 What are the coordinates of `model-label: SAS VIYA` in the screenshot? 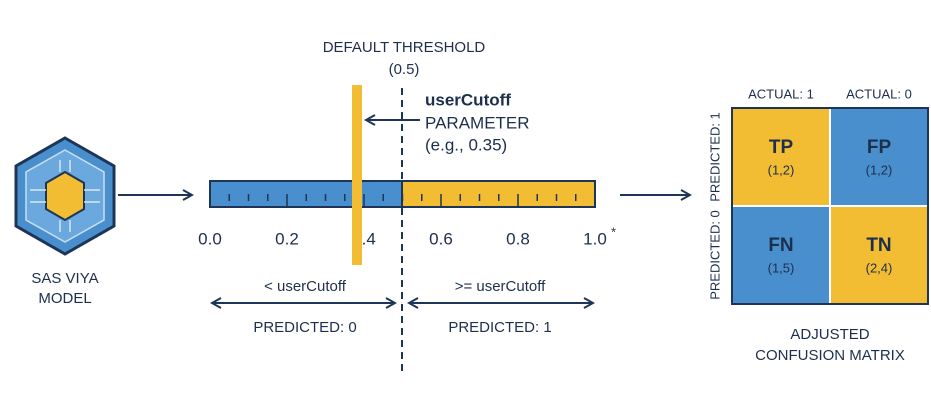 It's located at (64, 278).